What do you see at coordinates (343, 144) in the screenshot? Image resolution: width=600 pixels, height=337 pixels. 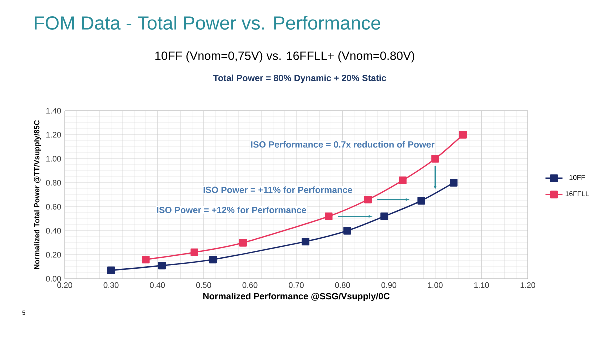 I see `annotation: ISO Performance = 0.7x reduction of Power` at bounding box center [343, 144].